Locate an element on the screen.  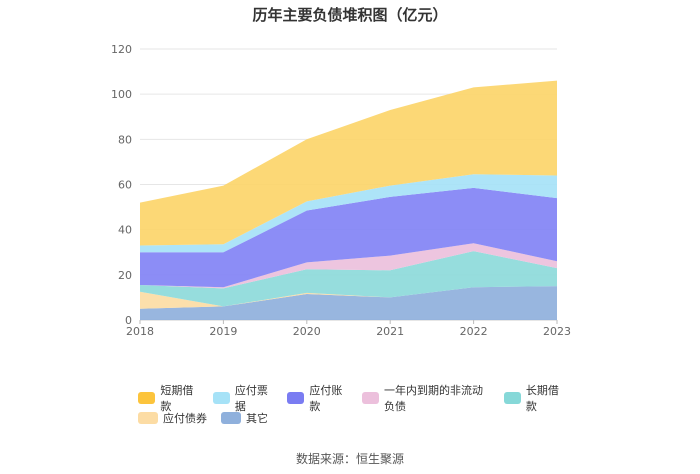
legend-label: 应付票据 is located at coordinates (251, 398).